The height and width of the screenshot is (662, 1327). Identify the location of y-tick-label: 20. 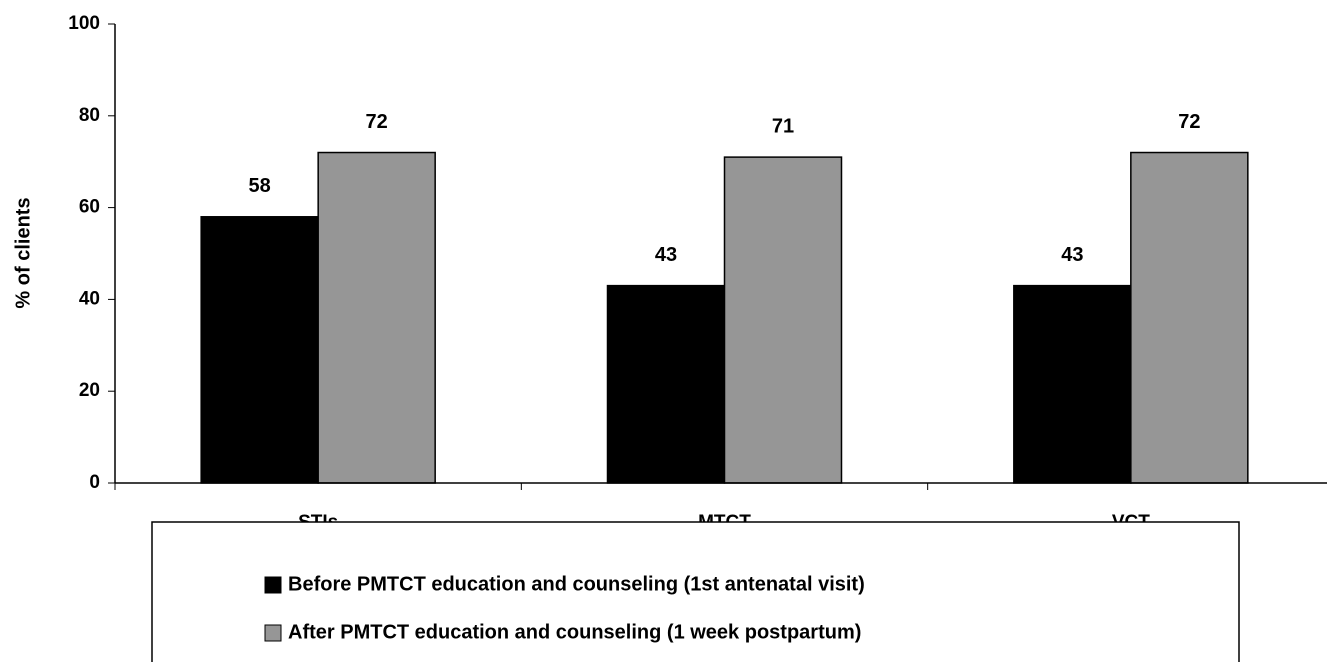
(89, 390).